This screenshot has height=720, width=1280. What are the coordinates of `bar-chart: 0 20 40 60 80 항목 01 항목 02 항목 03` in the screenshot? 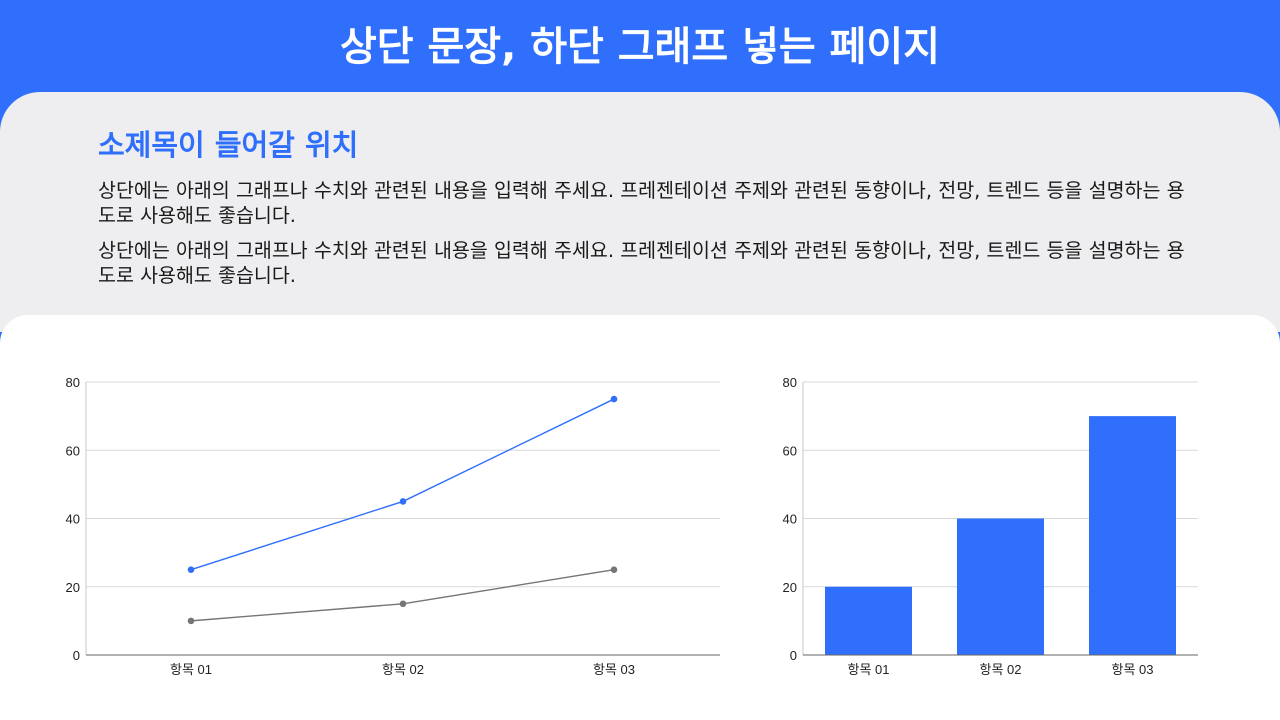 It's located at (990, 526).